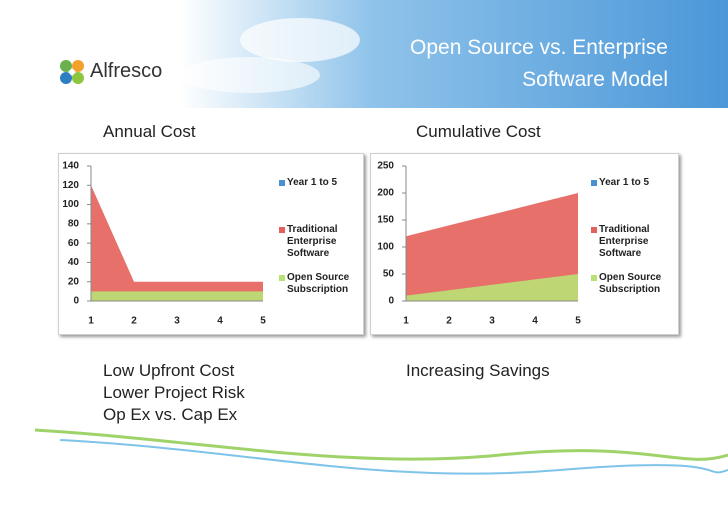 Image resolution: width=728 pixels, height=515 pixels. I want to click on y-tick-label: 120, so click(70, 185).